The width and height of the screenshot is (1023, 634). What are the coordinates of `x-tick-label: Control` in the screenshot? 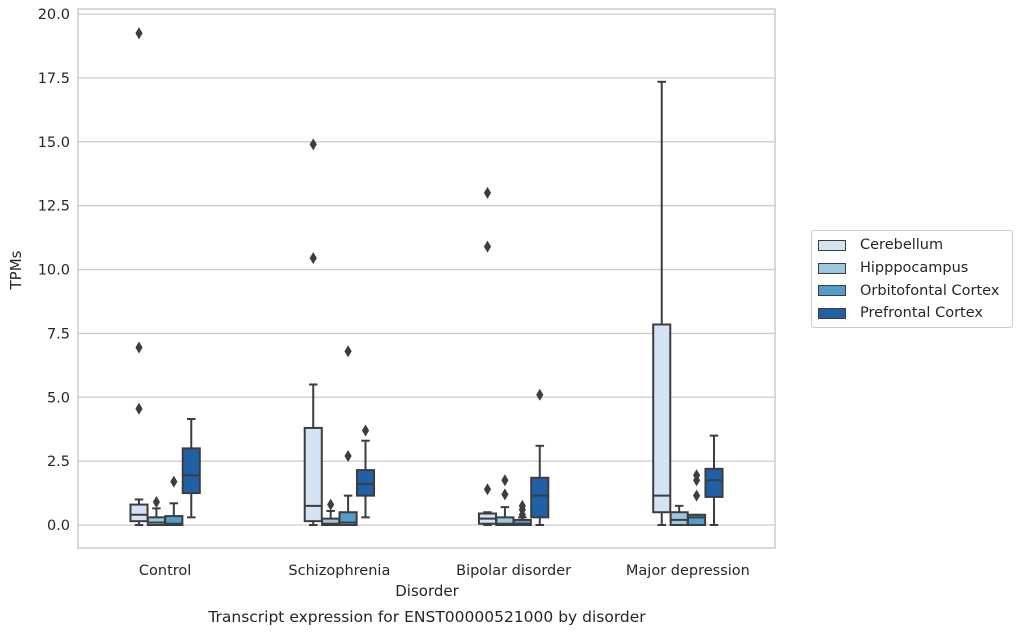 It's located at (165, 571).